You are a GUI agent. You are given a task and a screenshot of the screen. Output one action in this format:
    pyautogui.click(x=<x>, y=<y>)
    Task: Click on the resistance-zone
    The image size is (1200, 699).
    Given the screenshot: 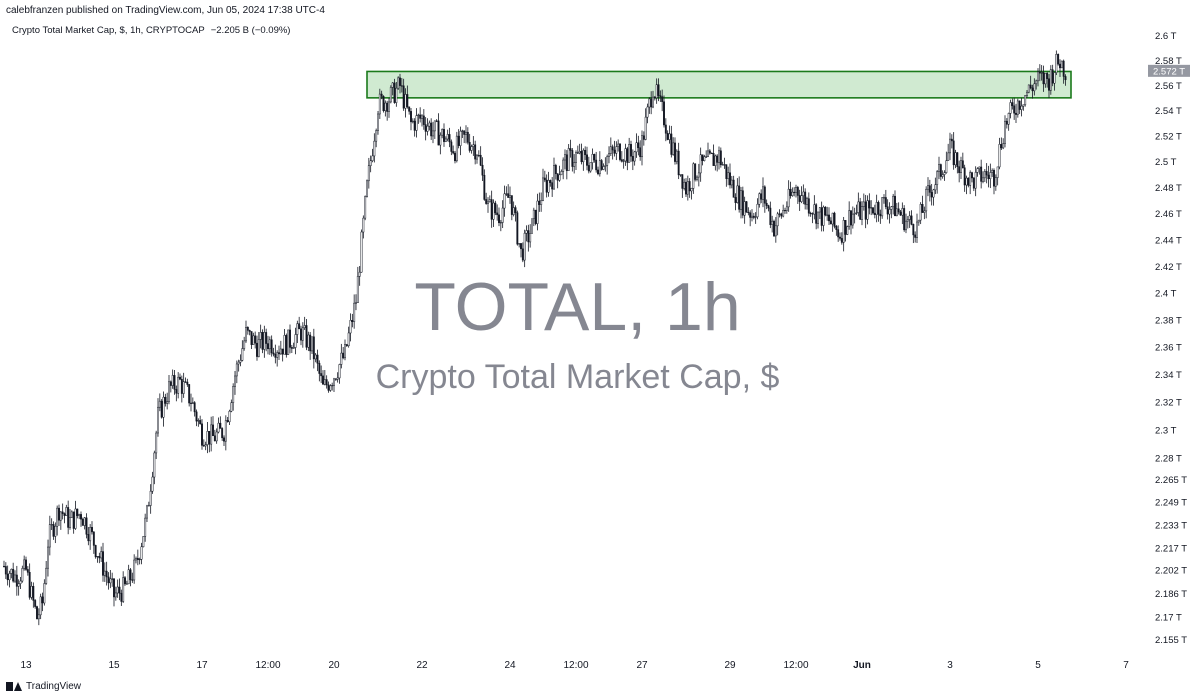 What is the action you would take?
    pyautogui.click(x=719, y=84)
    